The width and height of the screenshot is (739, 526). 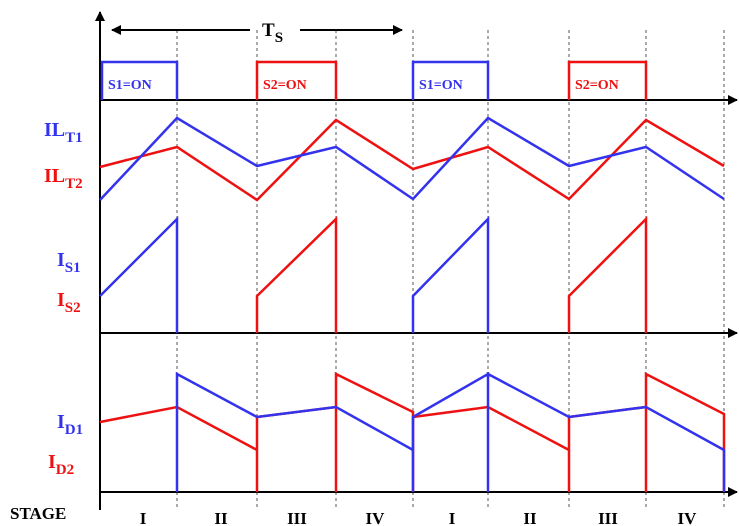 I want to click on stage-title: STAGE, so click(x=38, y=513).